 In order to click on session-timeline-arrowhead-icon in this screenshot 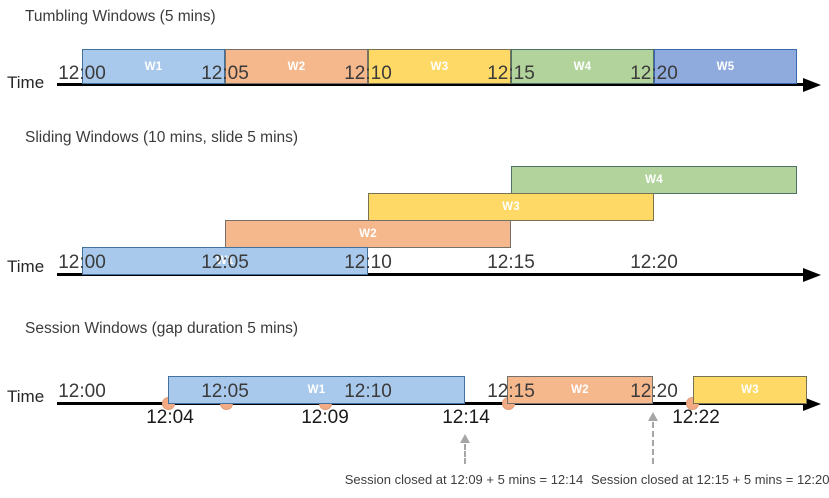, I will do `click(812, 403)`.